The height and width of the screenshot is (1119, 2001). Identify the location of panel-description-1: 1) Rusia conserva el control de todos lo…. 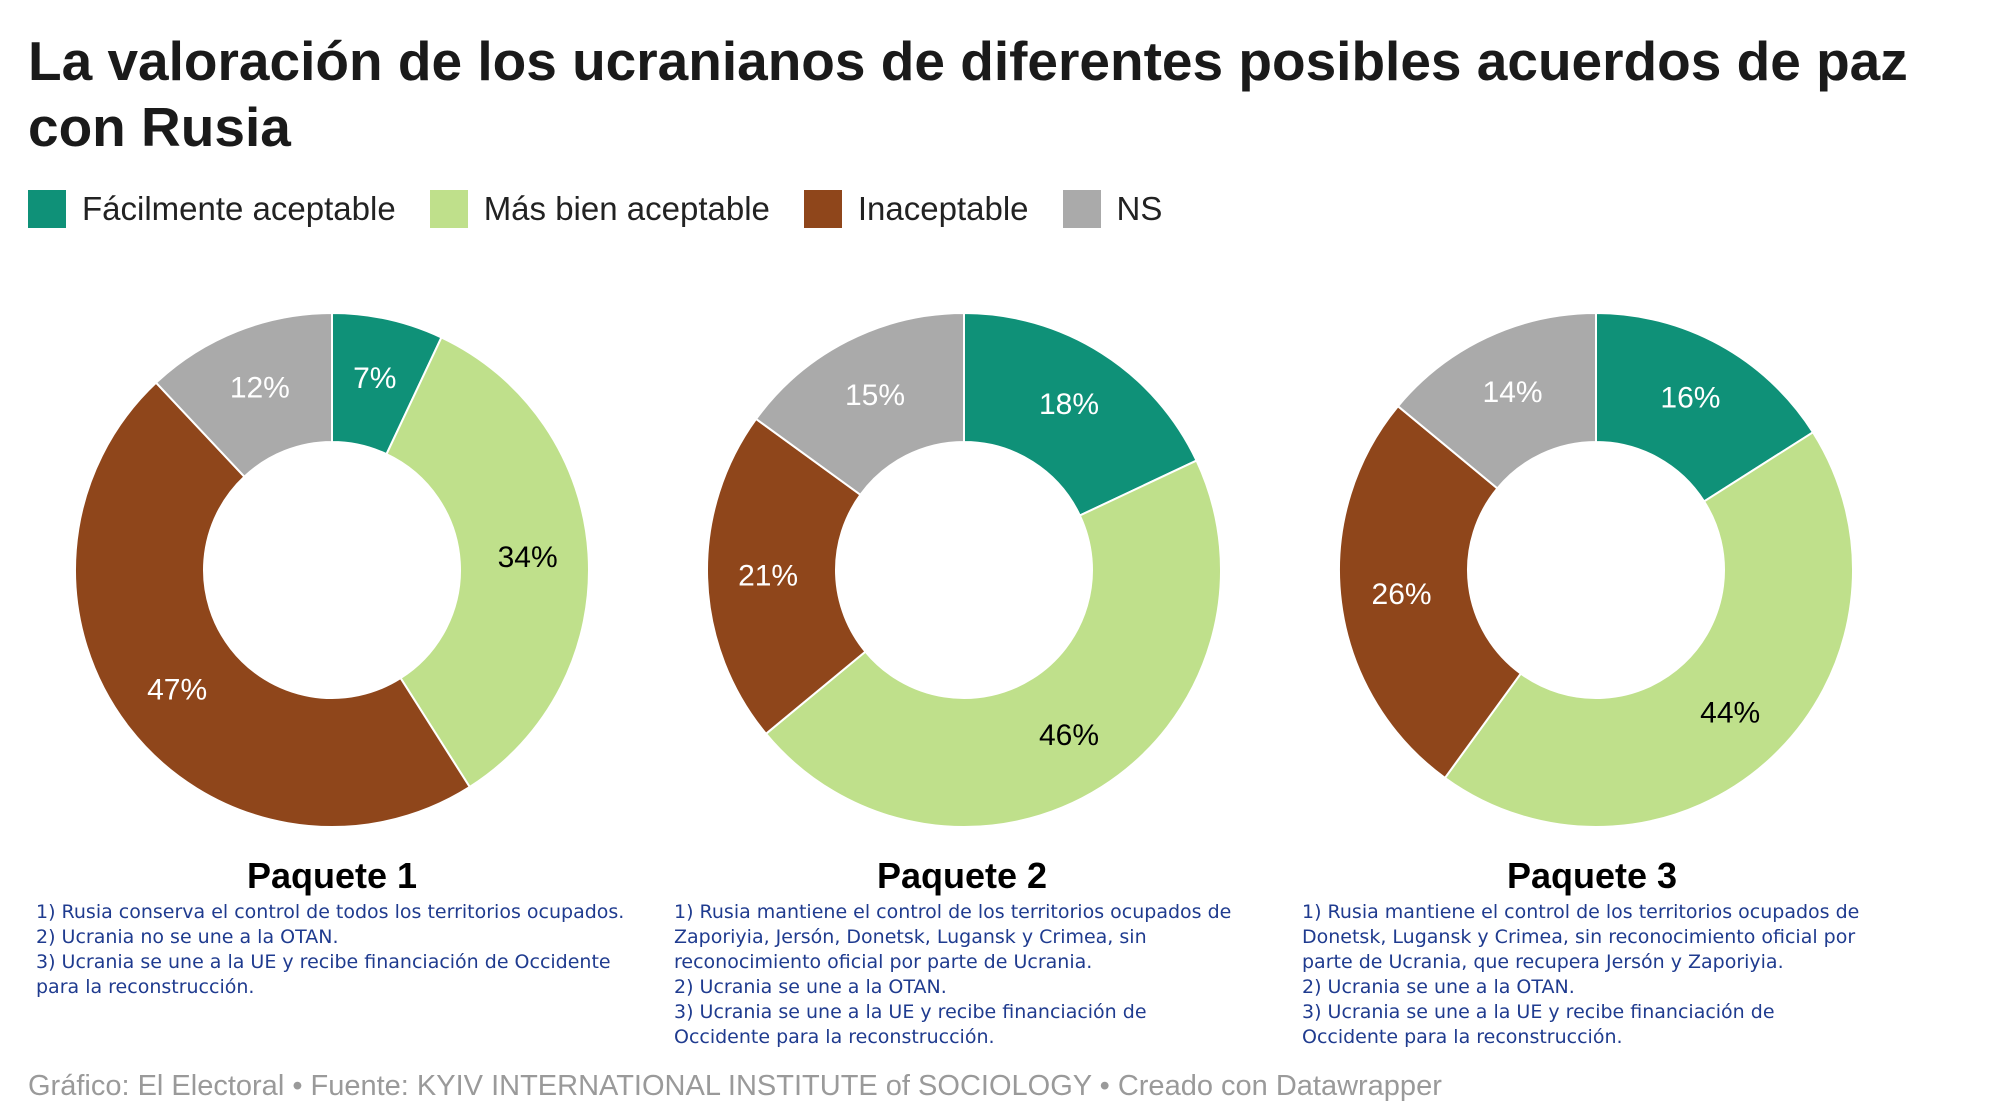
(336, 950).